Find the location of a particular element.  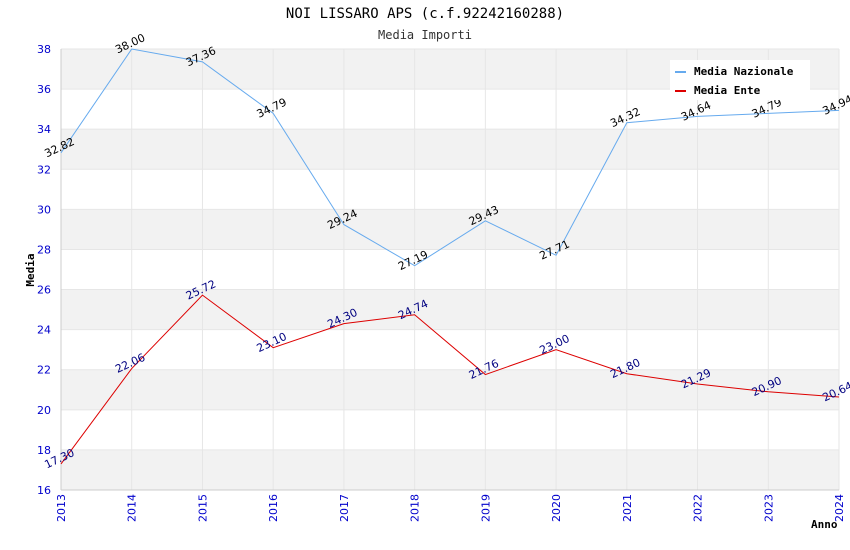

x-tick-label: 2014 is located at coordinates (132, 508).